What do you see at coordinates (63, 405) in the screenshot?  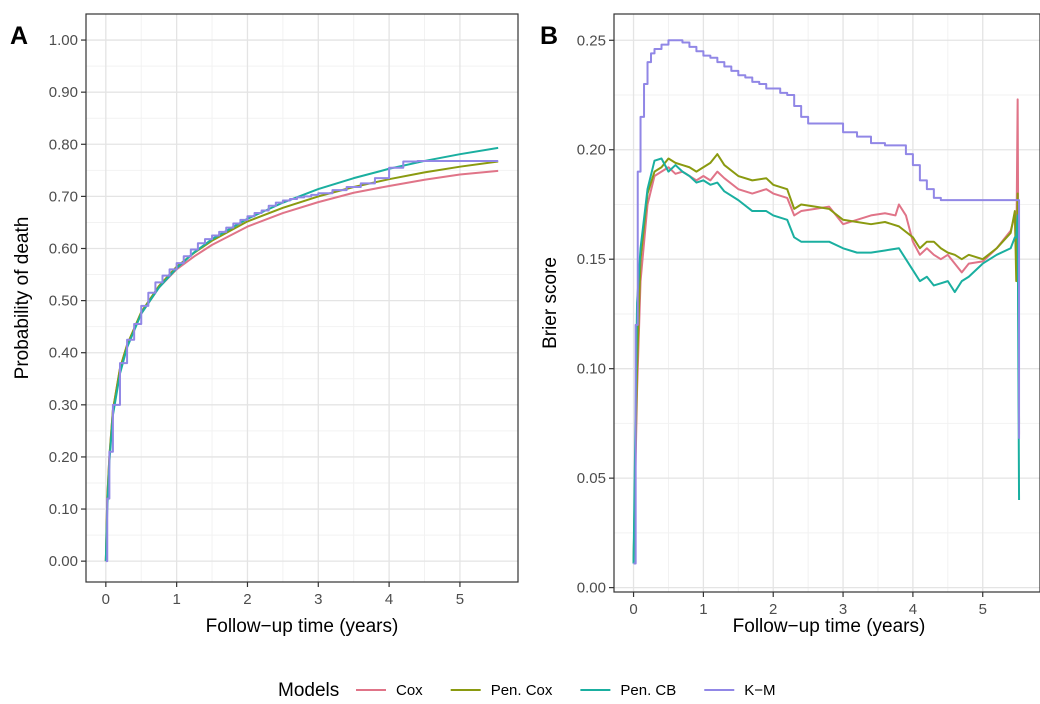 I see `y-tick-label: 0.30` at bounding box center [63, 405].